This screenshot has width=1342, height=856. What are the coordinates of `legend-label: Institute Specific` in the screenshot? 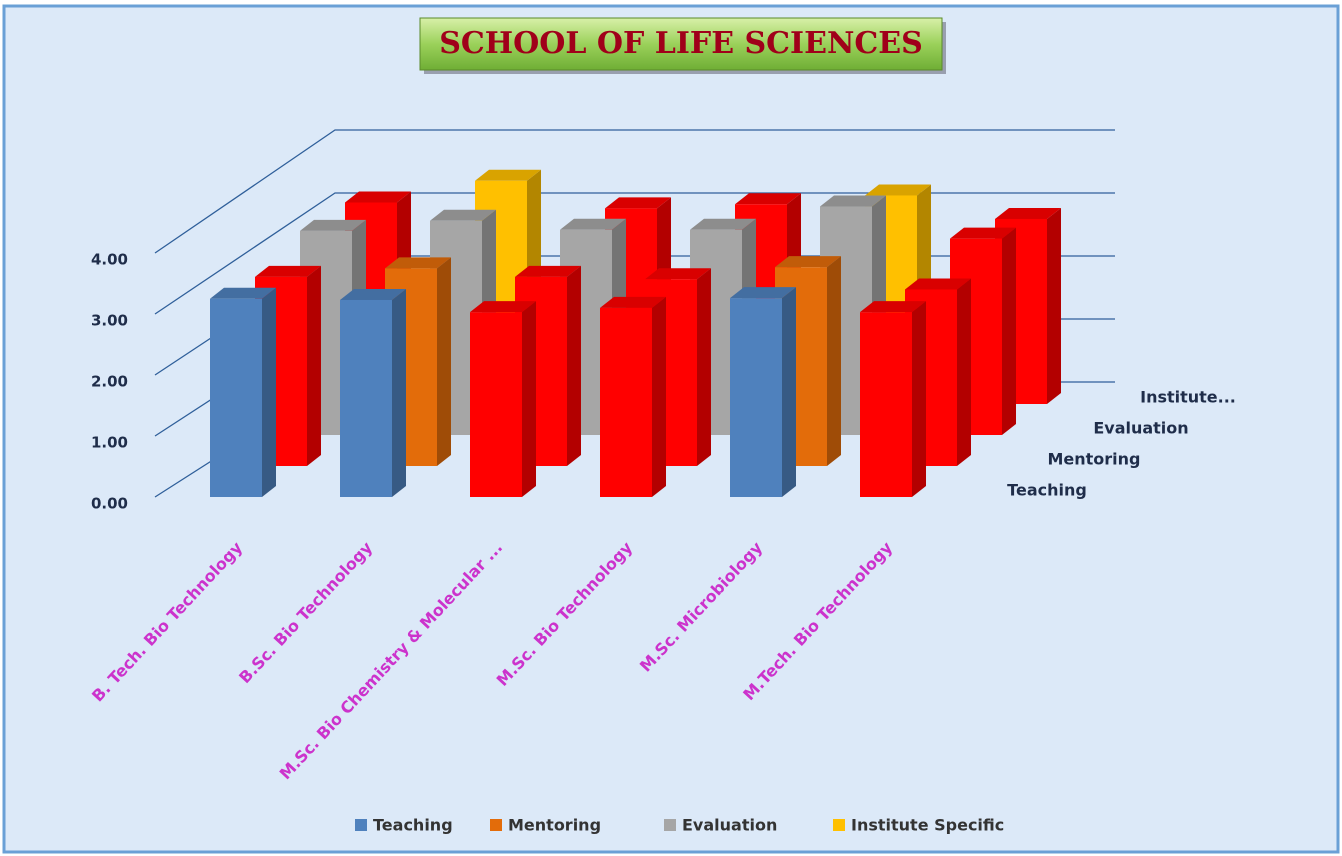 It's located at (927, 825).